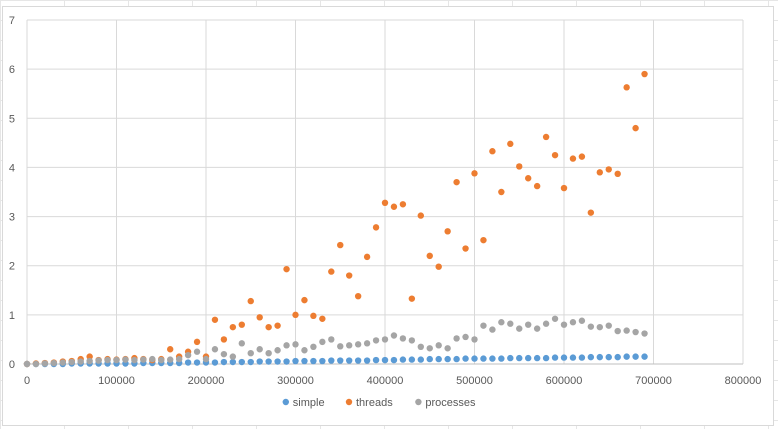  I want to click on x-tick-label: 0, so click(27, 381).